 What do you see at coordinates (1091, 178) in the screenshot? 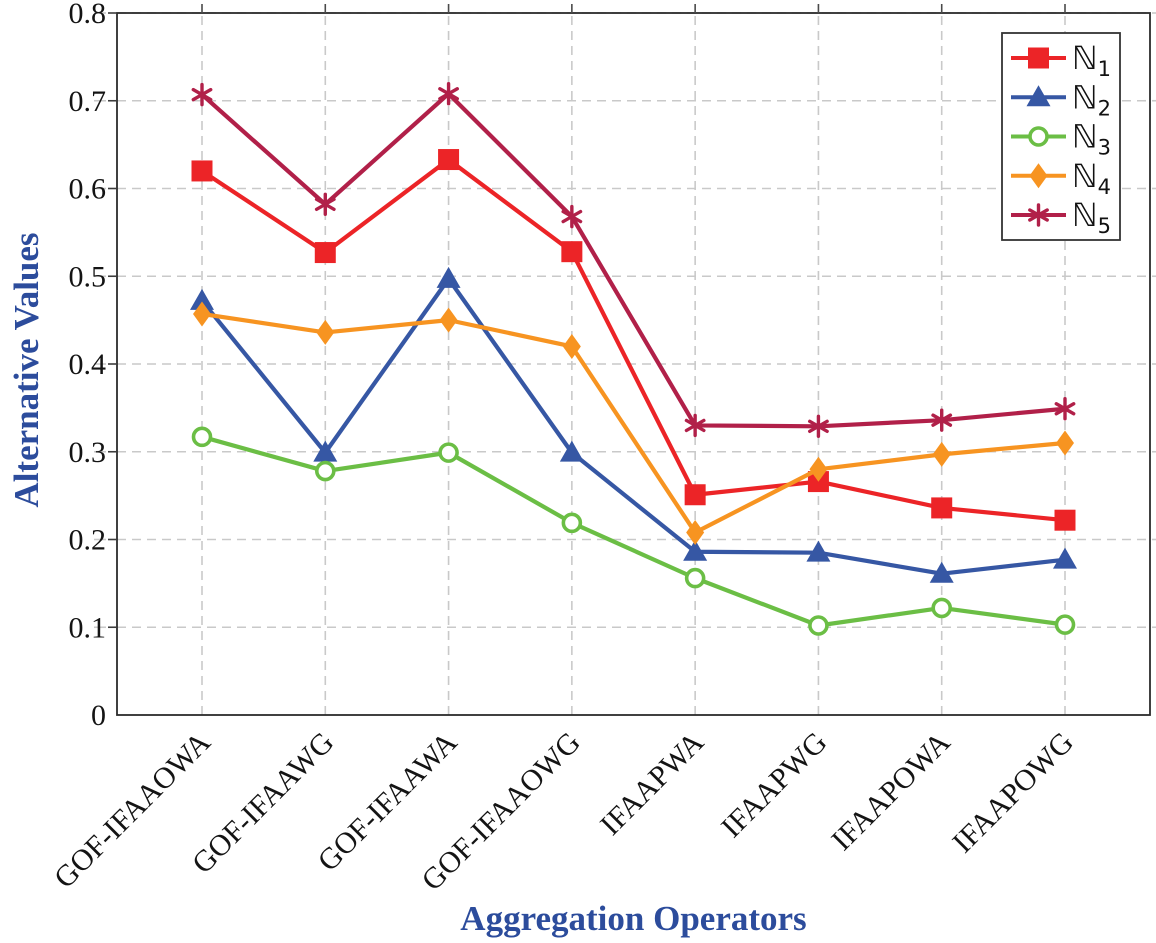
I see `legend-label-N4: ℕ4` at bounding box center [1091, 178].